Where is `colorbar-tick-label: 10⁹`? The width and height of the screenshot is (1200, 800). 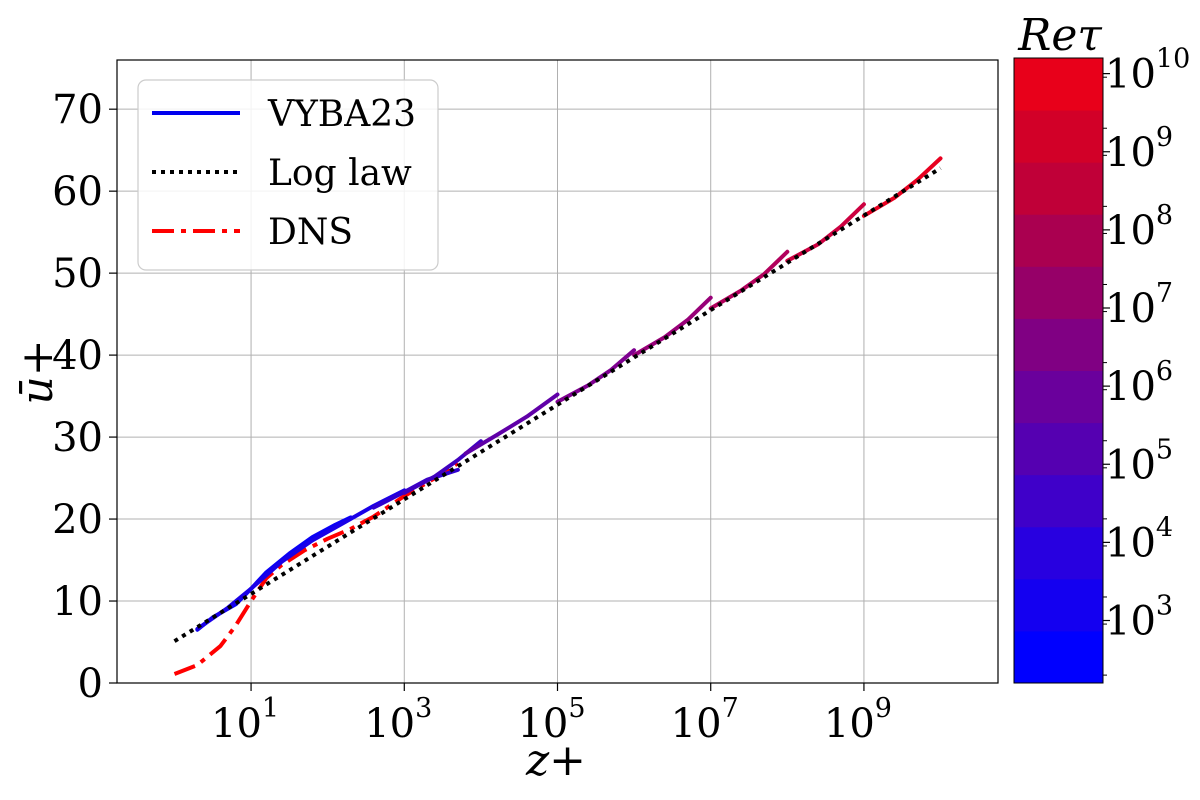 colorbar-tick-label: 10⁹ is located at coordinates (1139, 149).